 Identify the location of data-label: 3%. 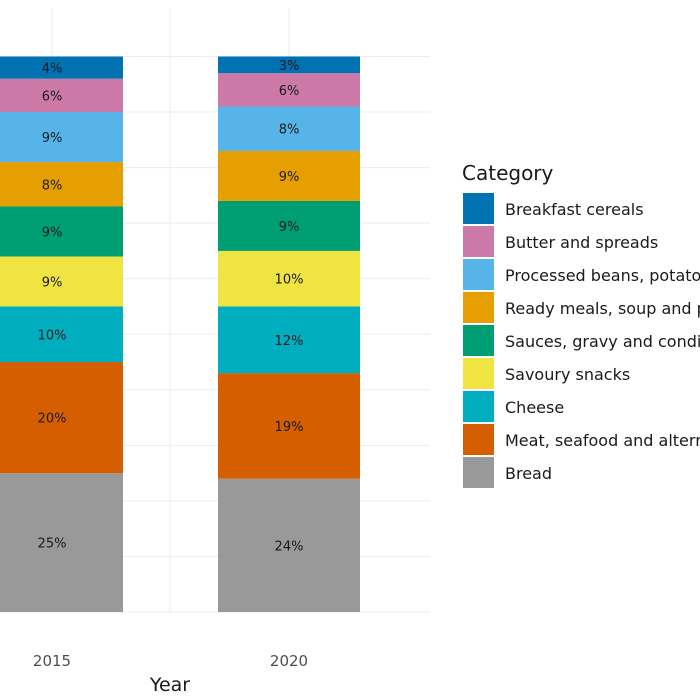
(289, 66).